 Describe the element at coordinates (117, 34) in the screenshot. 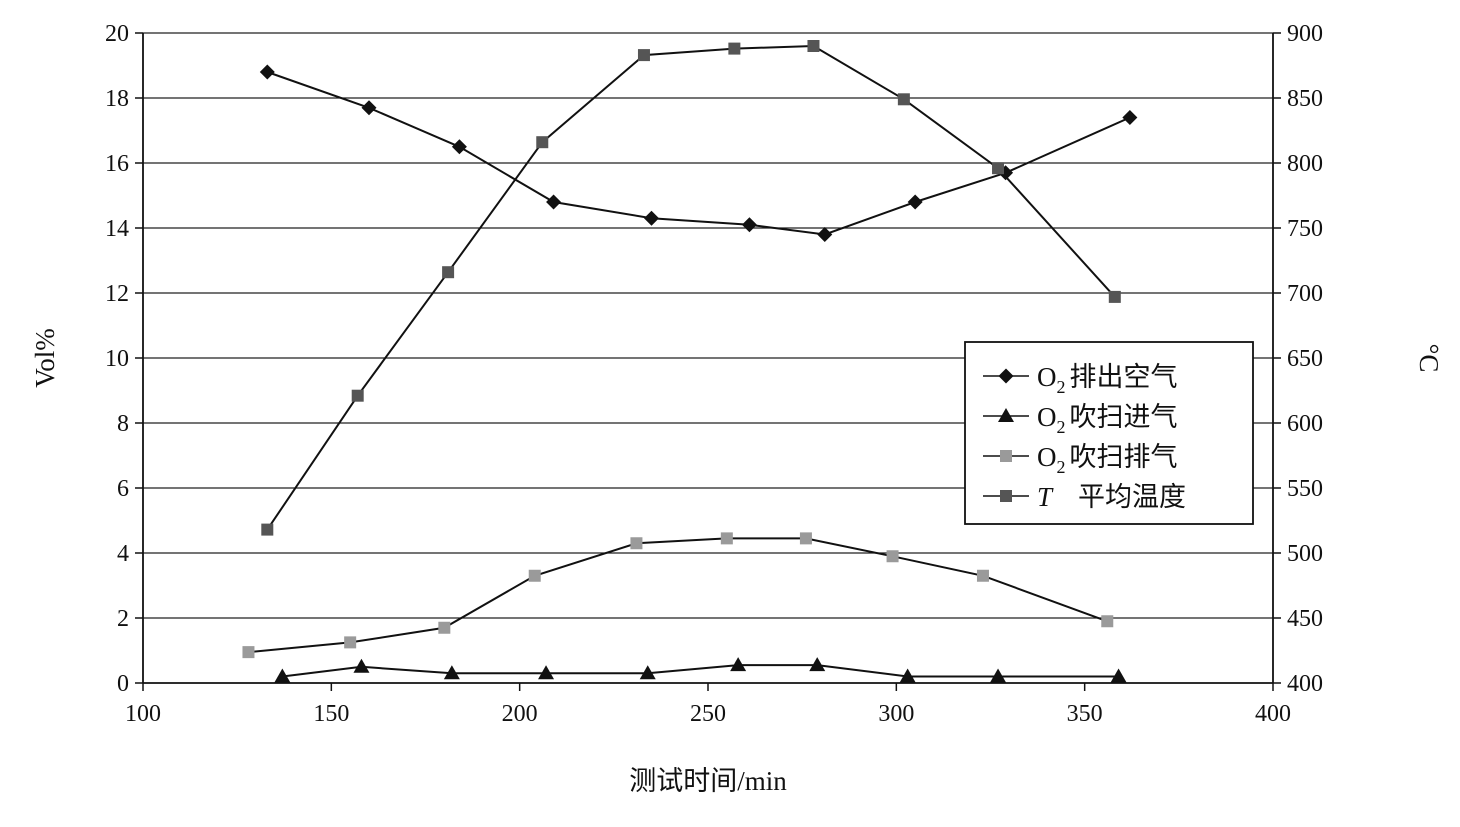

I see `y-left-tick-label: 20` at that location.